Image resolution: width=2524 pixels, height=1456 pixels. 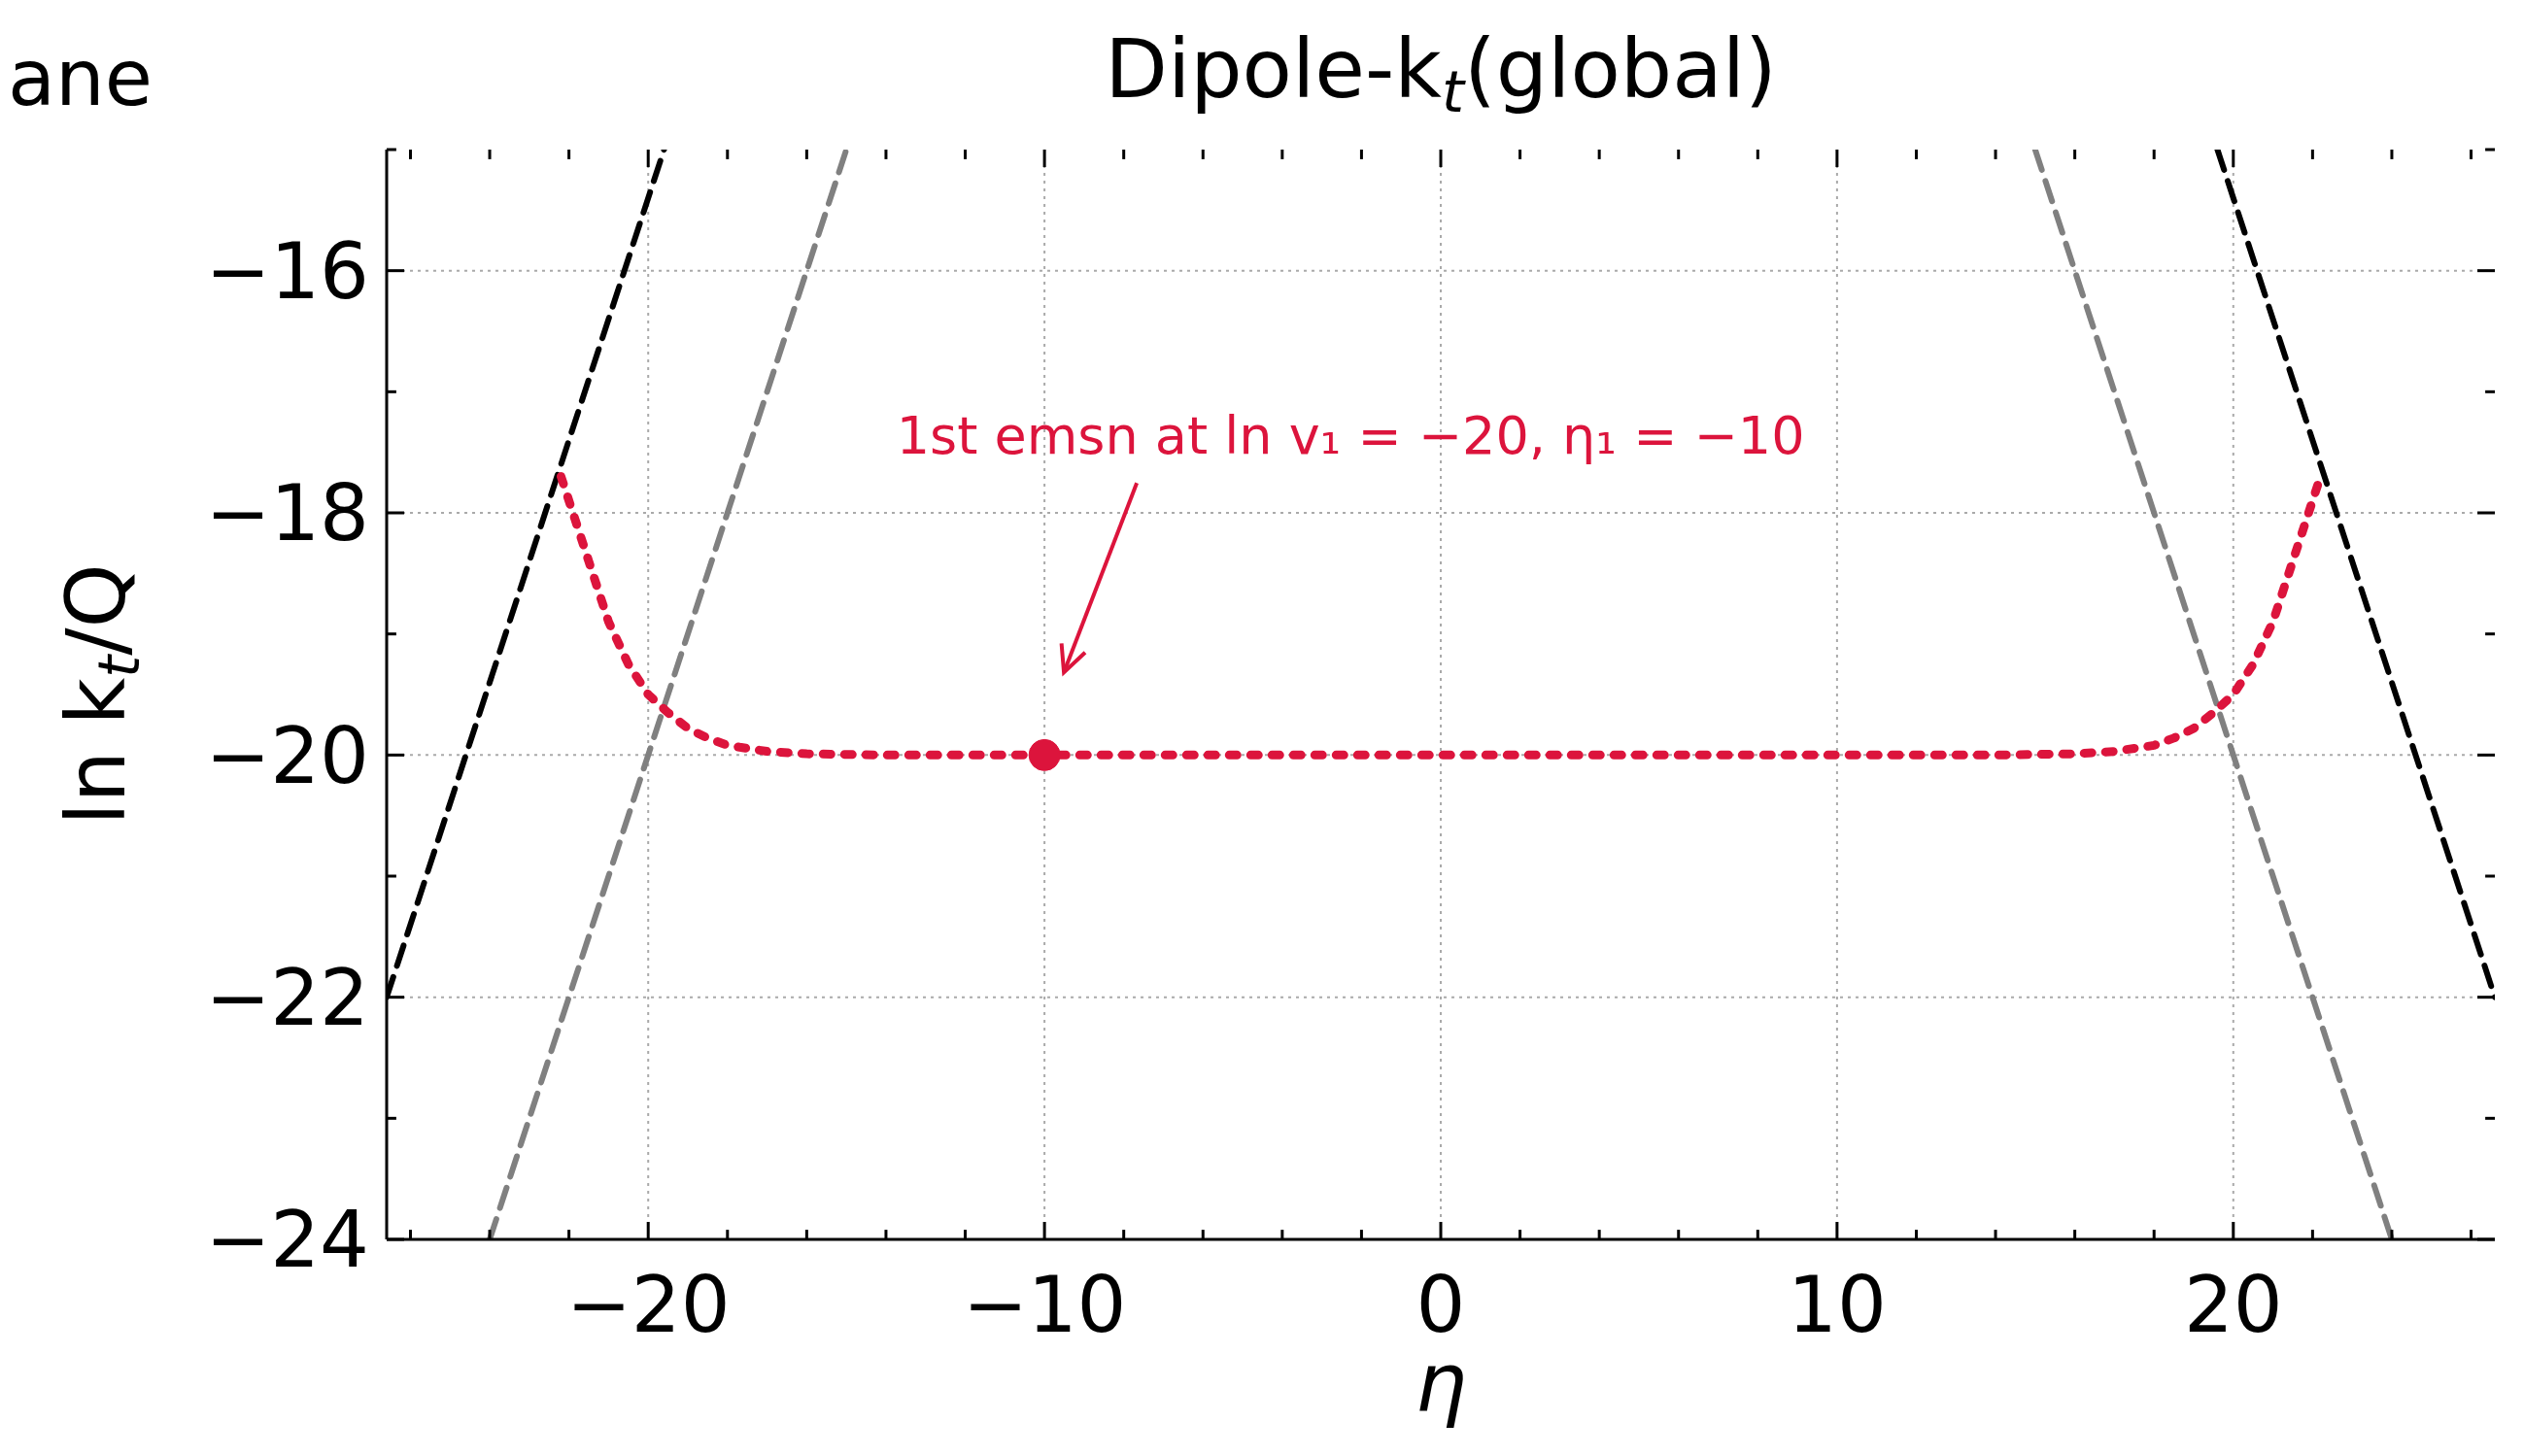 What do you see at coordinates (648, 1304) in the screenshot?
I see `x-tick-label: −20` at bounding box center [648, 1304].